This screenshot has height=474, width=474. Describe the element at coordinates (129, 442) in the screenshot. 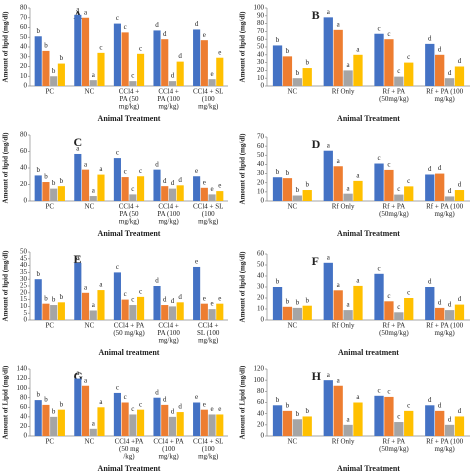

I see `x-tick-label: CCl4 +PA` at that location.